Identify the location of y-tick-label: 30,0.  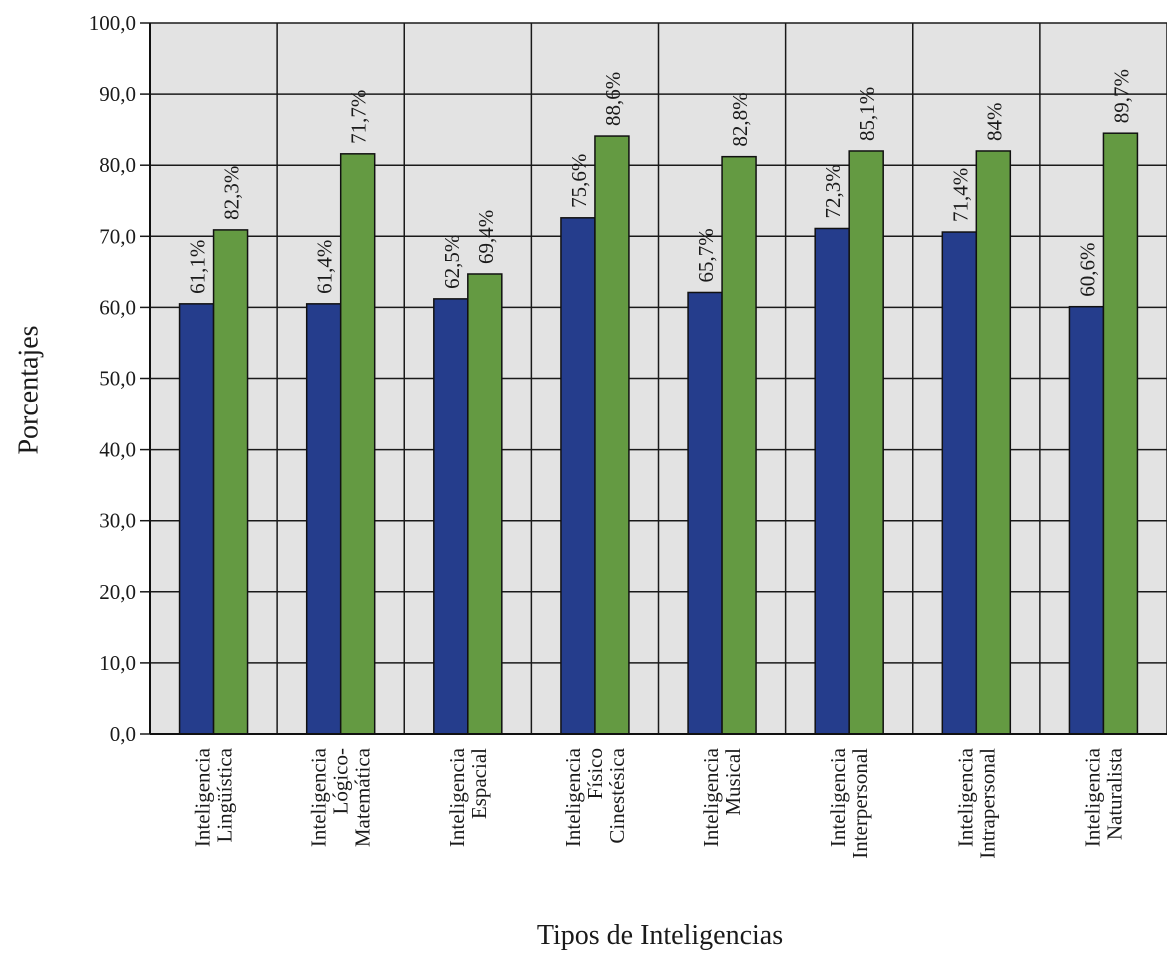
(117, 521).